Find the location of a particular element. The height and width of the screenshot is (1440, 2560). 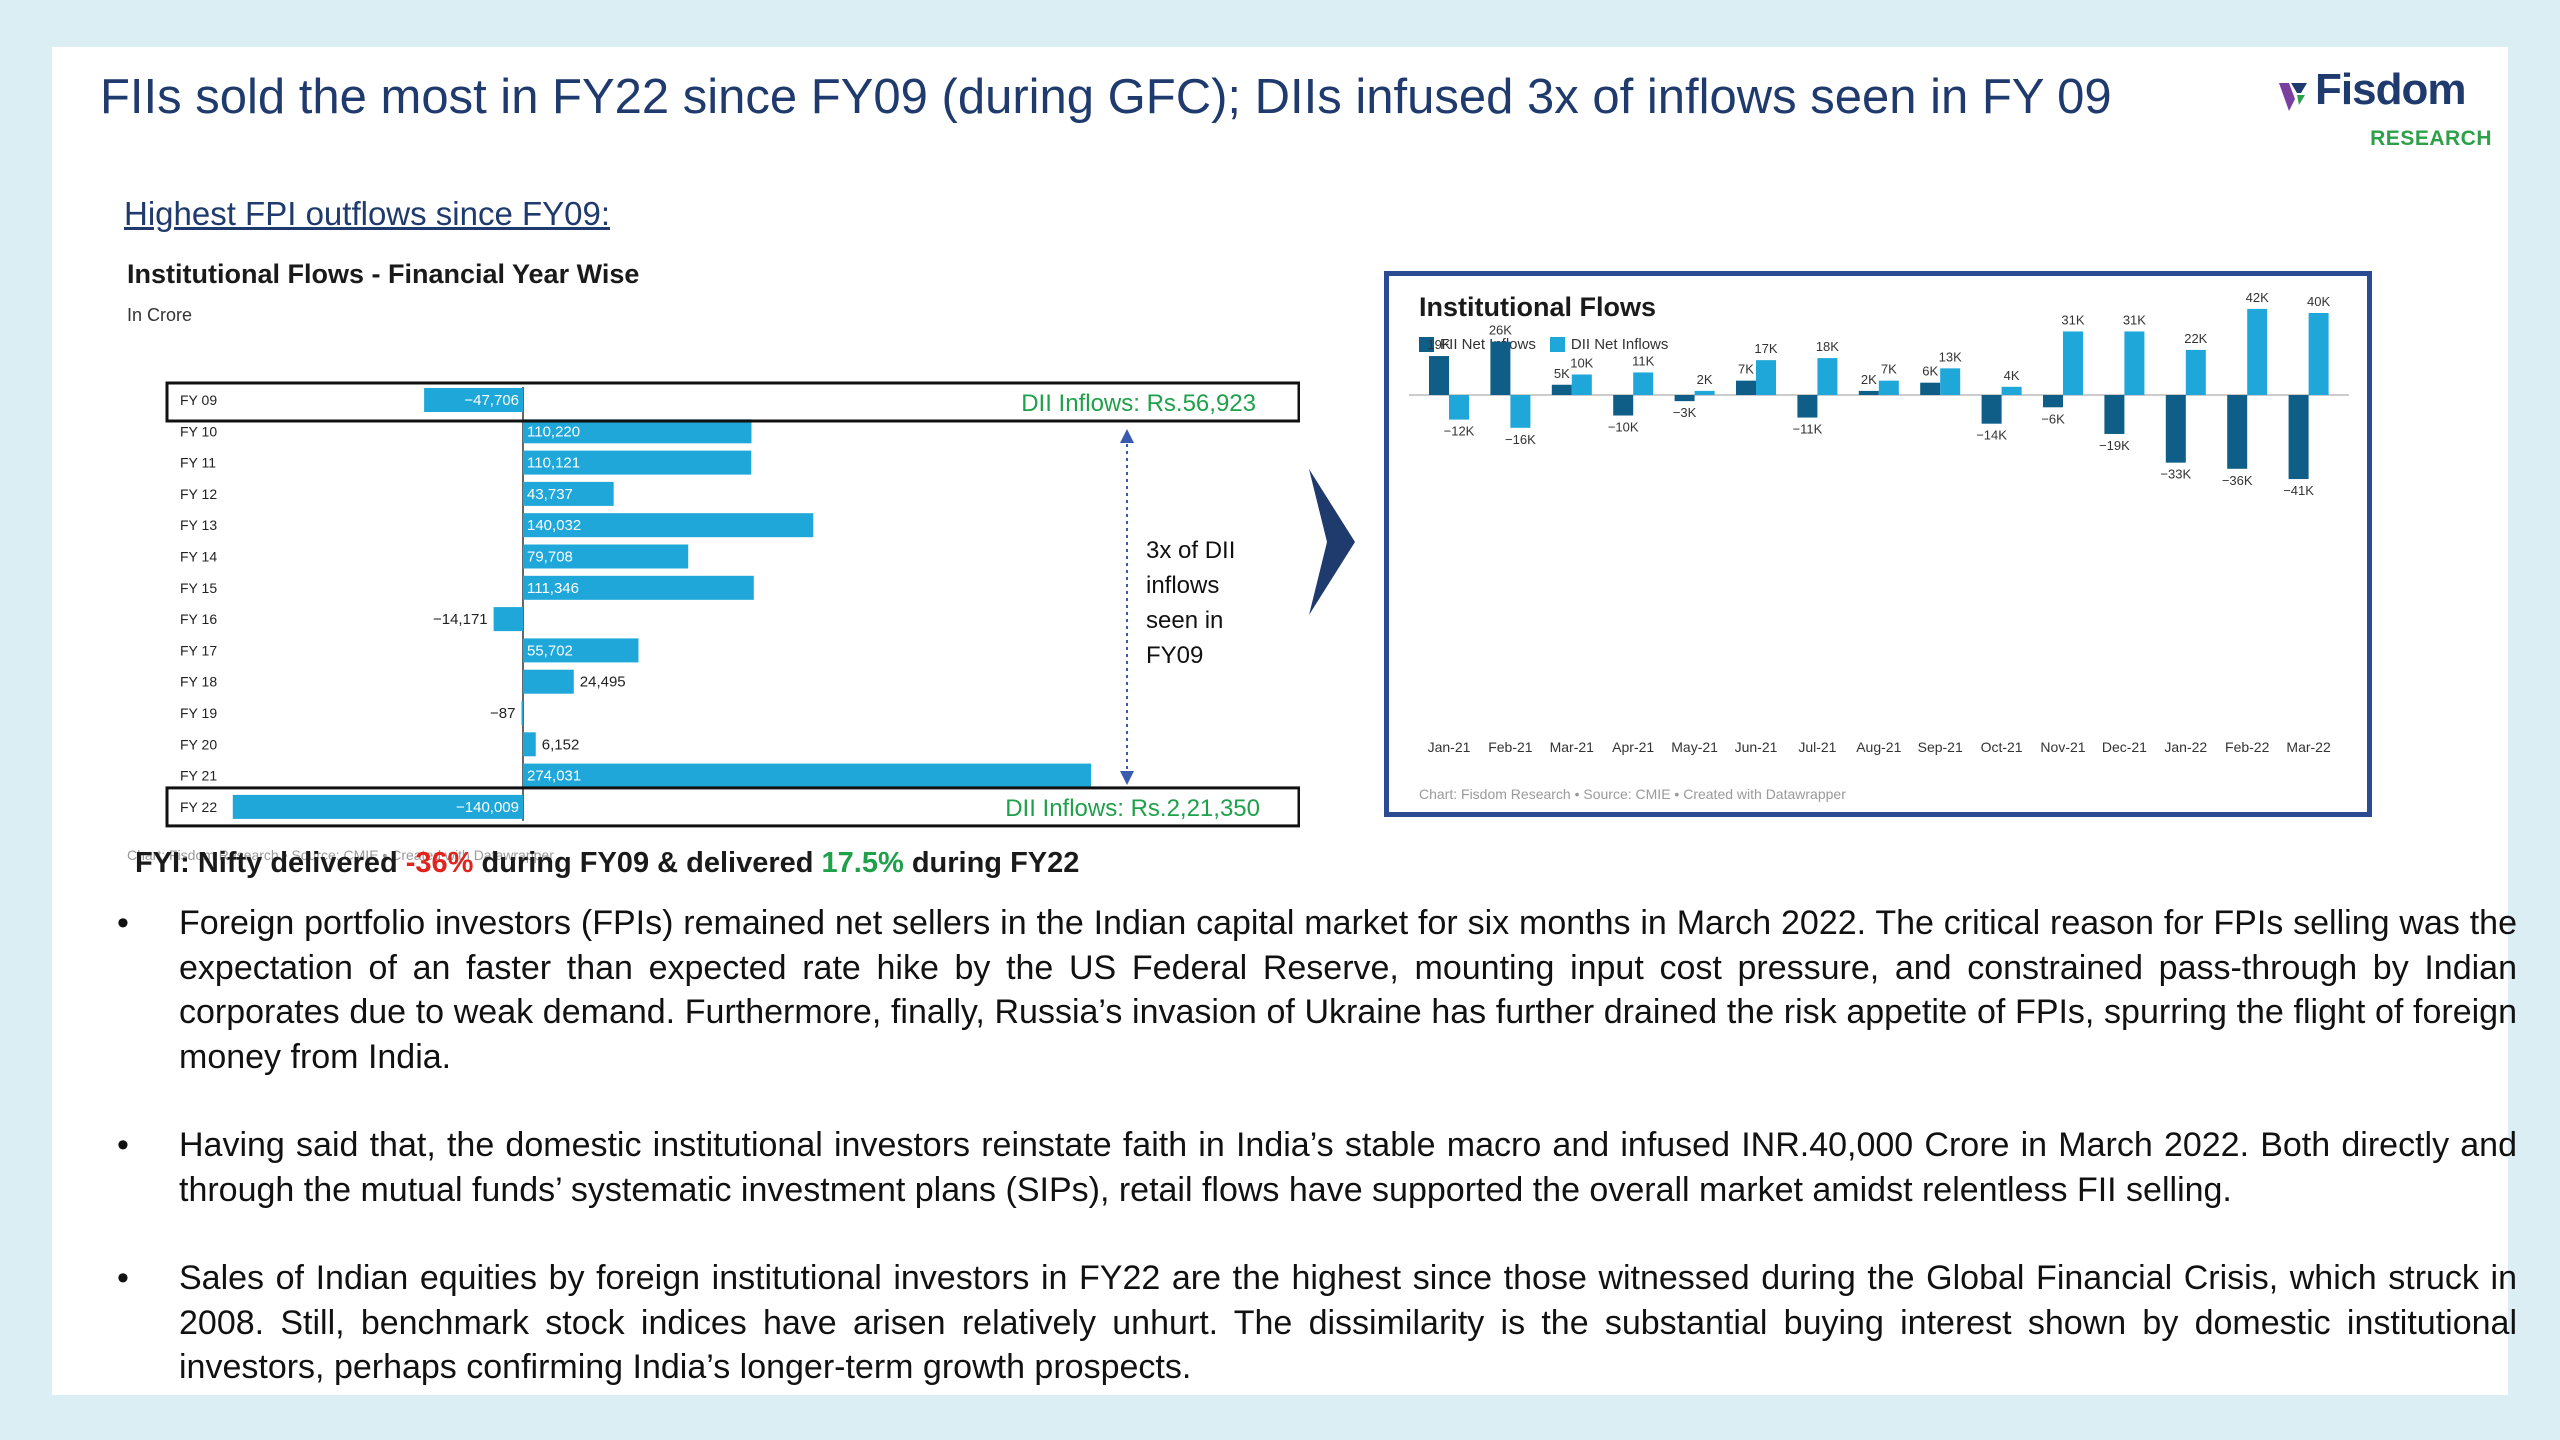

value-label: −11K is located at coordinates (1808, 429).